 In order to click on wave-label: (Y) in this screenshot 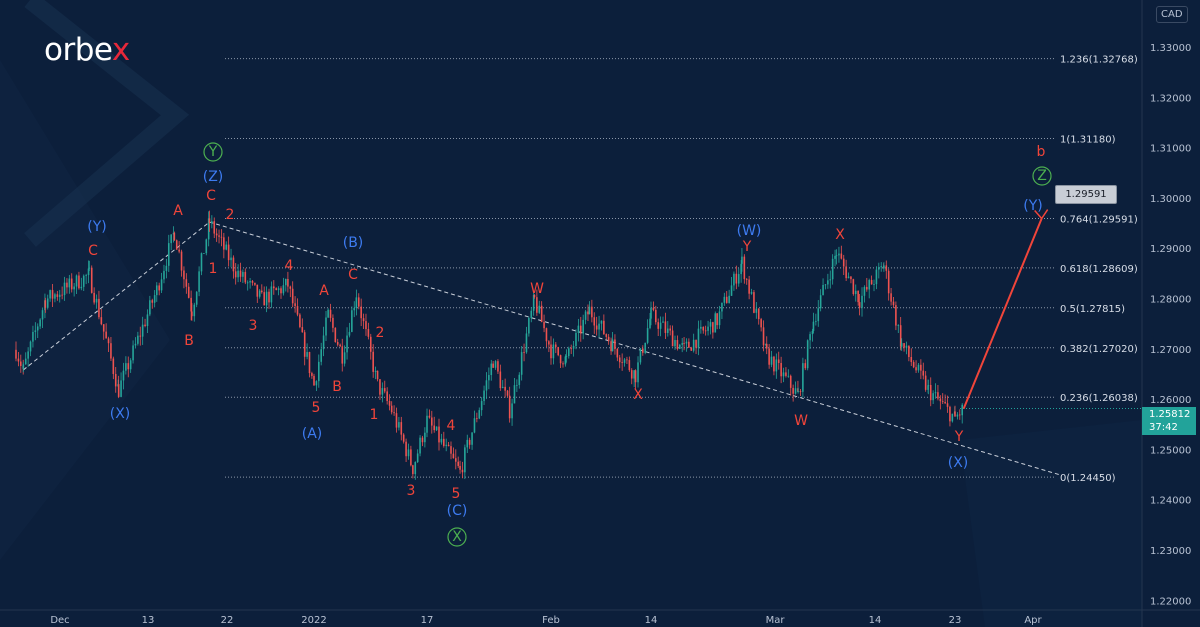, I will do `click(1032, 206)`.